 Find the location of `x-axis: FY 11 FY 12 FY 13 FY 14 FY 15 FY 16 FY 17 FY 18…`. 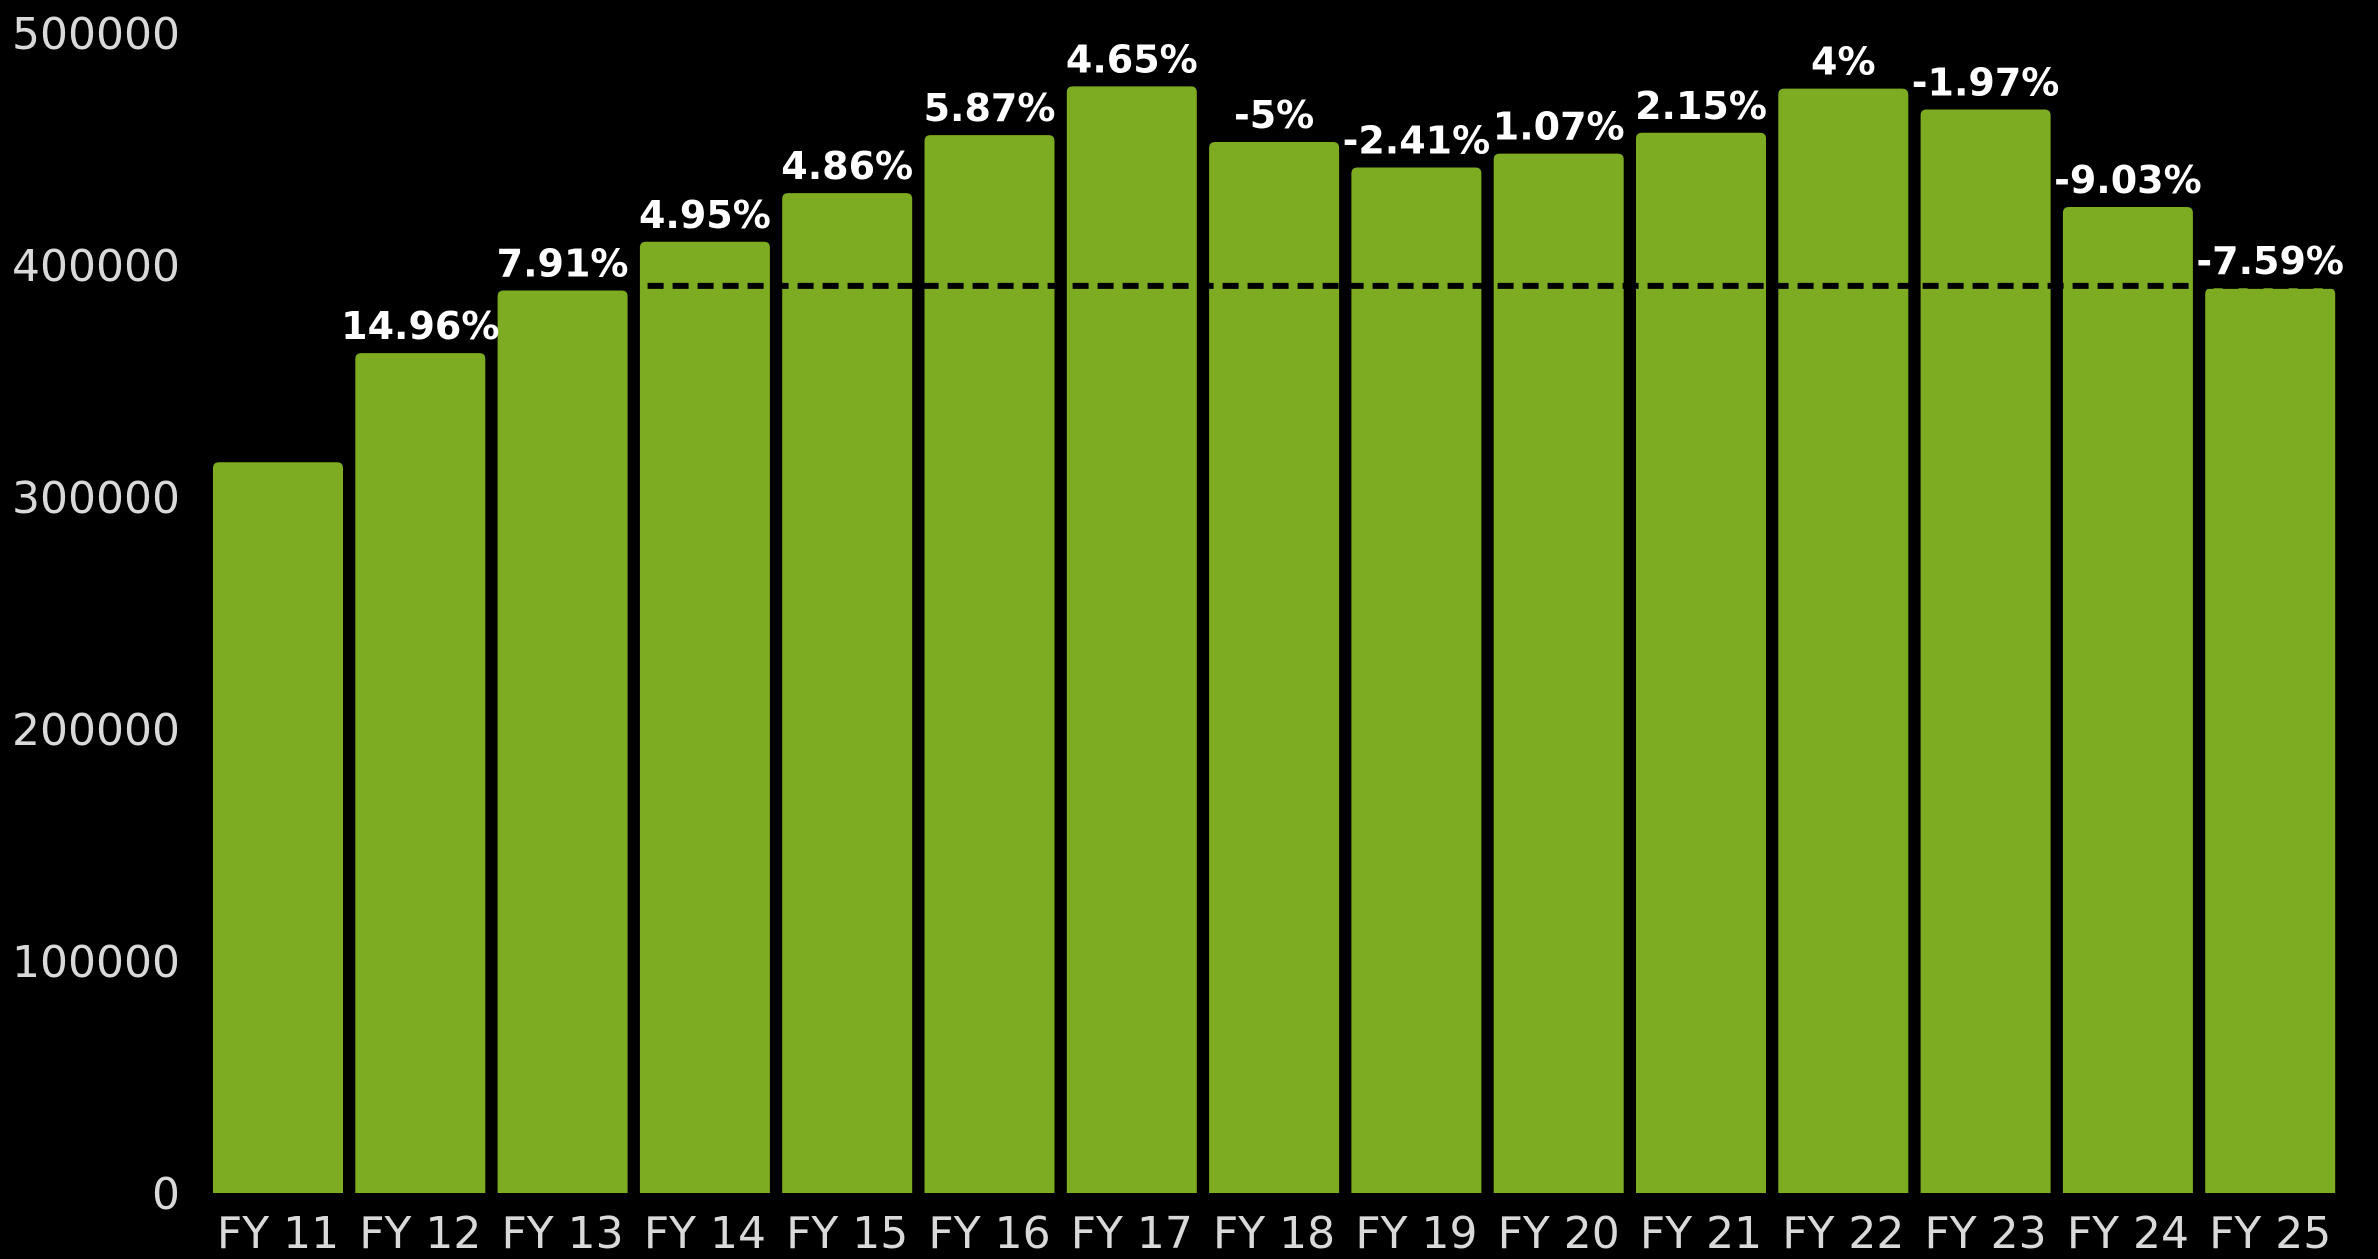

x-axis: FY 11 FY 12 FY 13 FY 14 FY 15 FY 16 FY 17 FY 18… is located at coordinates (1274, 1233).